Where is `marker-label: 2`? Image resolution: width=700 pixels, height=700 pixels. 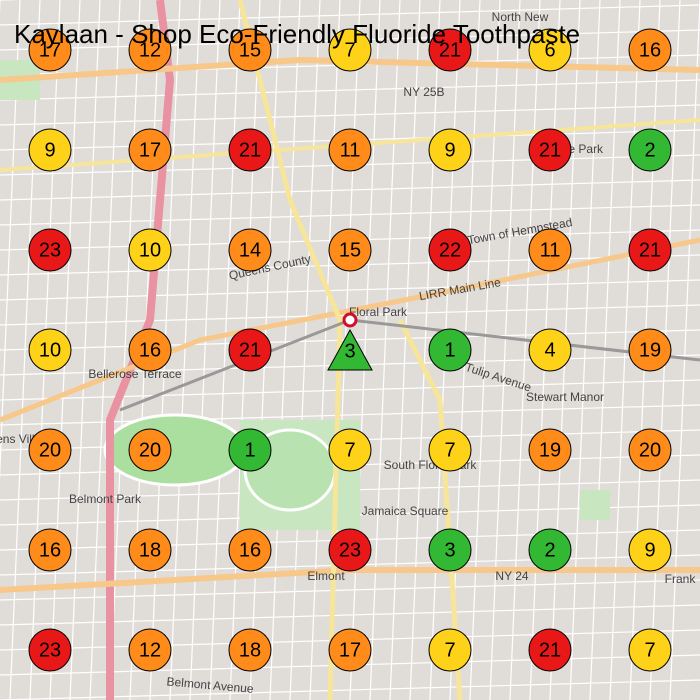 marker-label: 2 is located at coordinates (549, 550).